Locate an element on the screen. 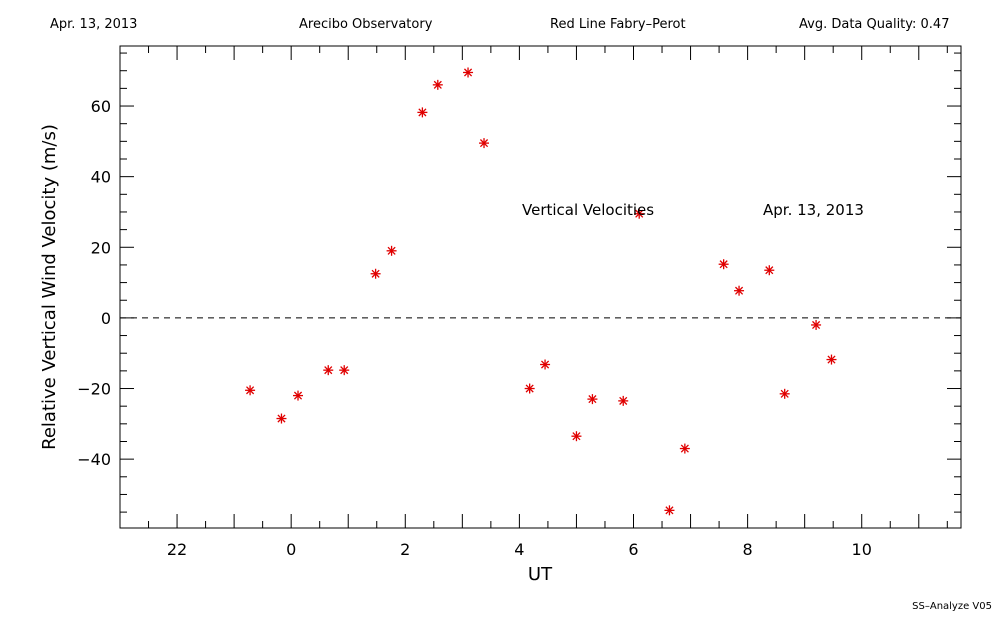  y-tick-label: −20 is located at coordinates (94, 389).